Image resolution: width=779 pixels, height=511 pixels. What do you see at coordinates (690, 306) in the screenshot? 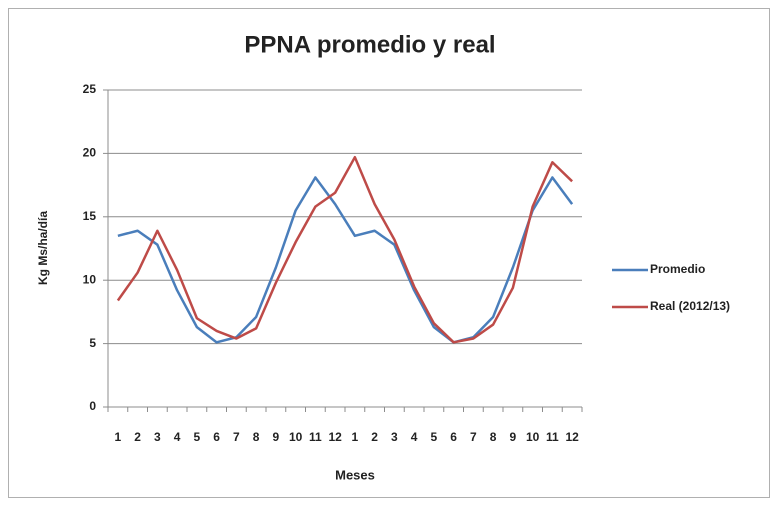
I see `legend-label: Real (2012/13)` at bounding box center [690, 306].